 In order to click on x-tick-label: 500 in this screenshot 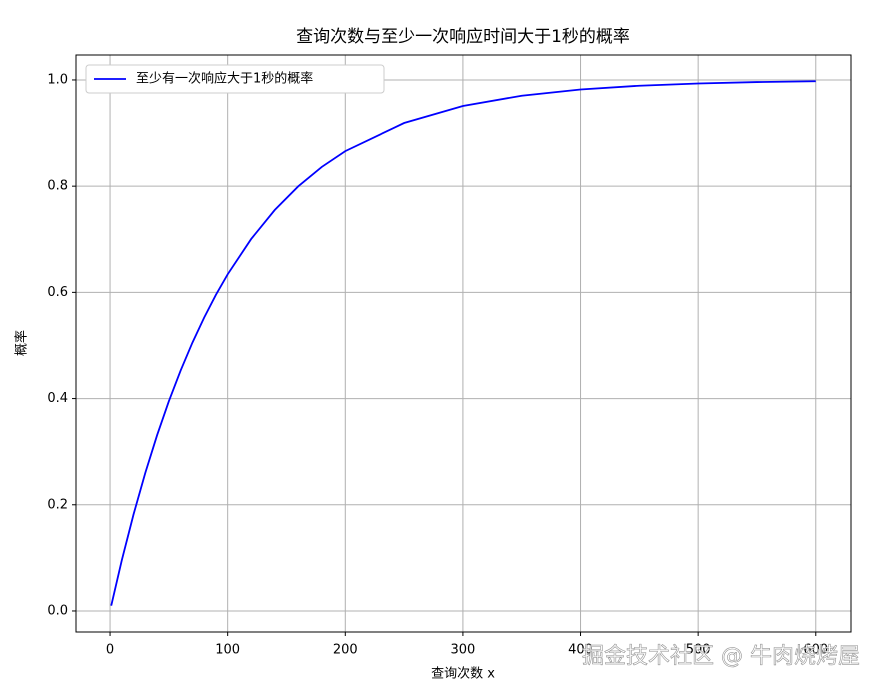, I will do `click(698, 650)`.